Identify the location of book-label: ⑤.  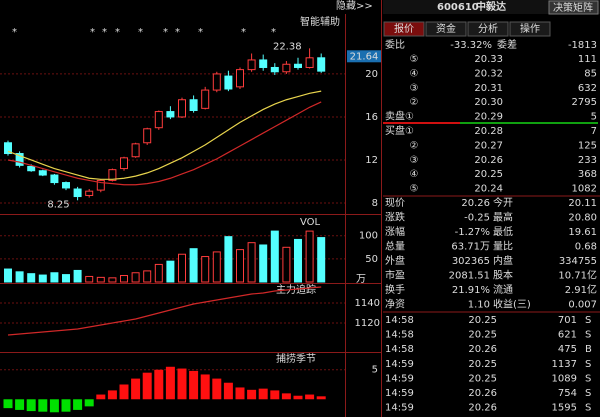
(414, 59).